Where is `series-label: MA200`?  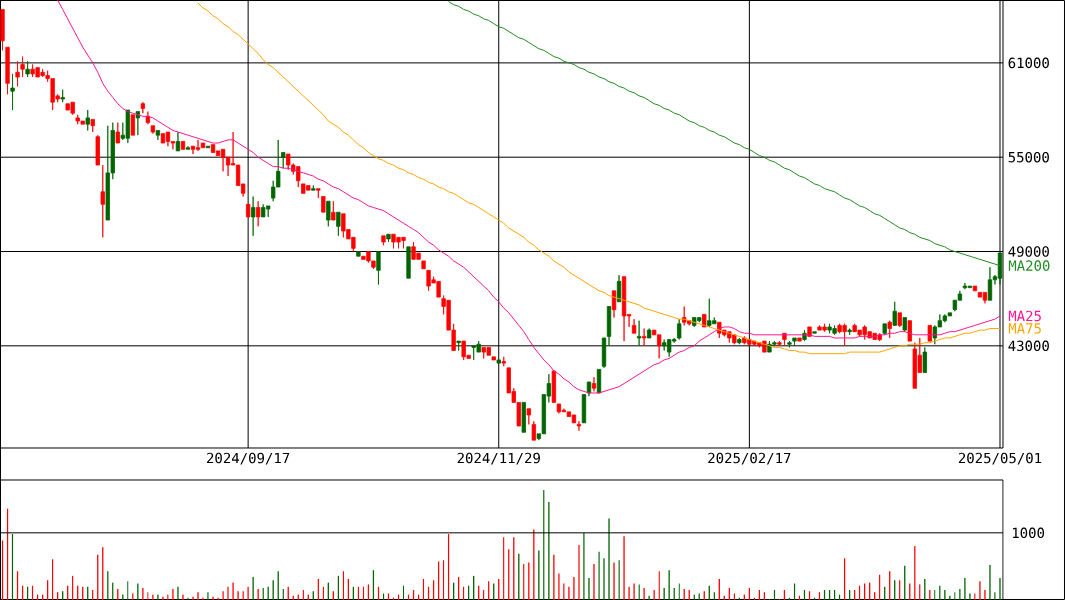 series-label: MA200 is located at coordinates (1029, 265).